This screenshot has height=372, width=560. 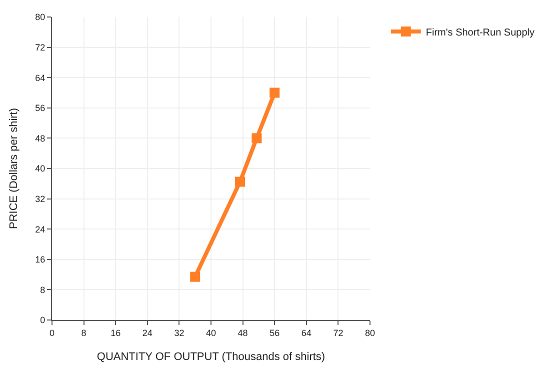 I want to click on y-tick-label: 24, so click(x=40, y=229).